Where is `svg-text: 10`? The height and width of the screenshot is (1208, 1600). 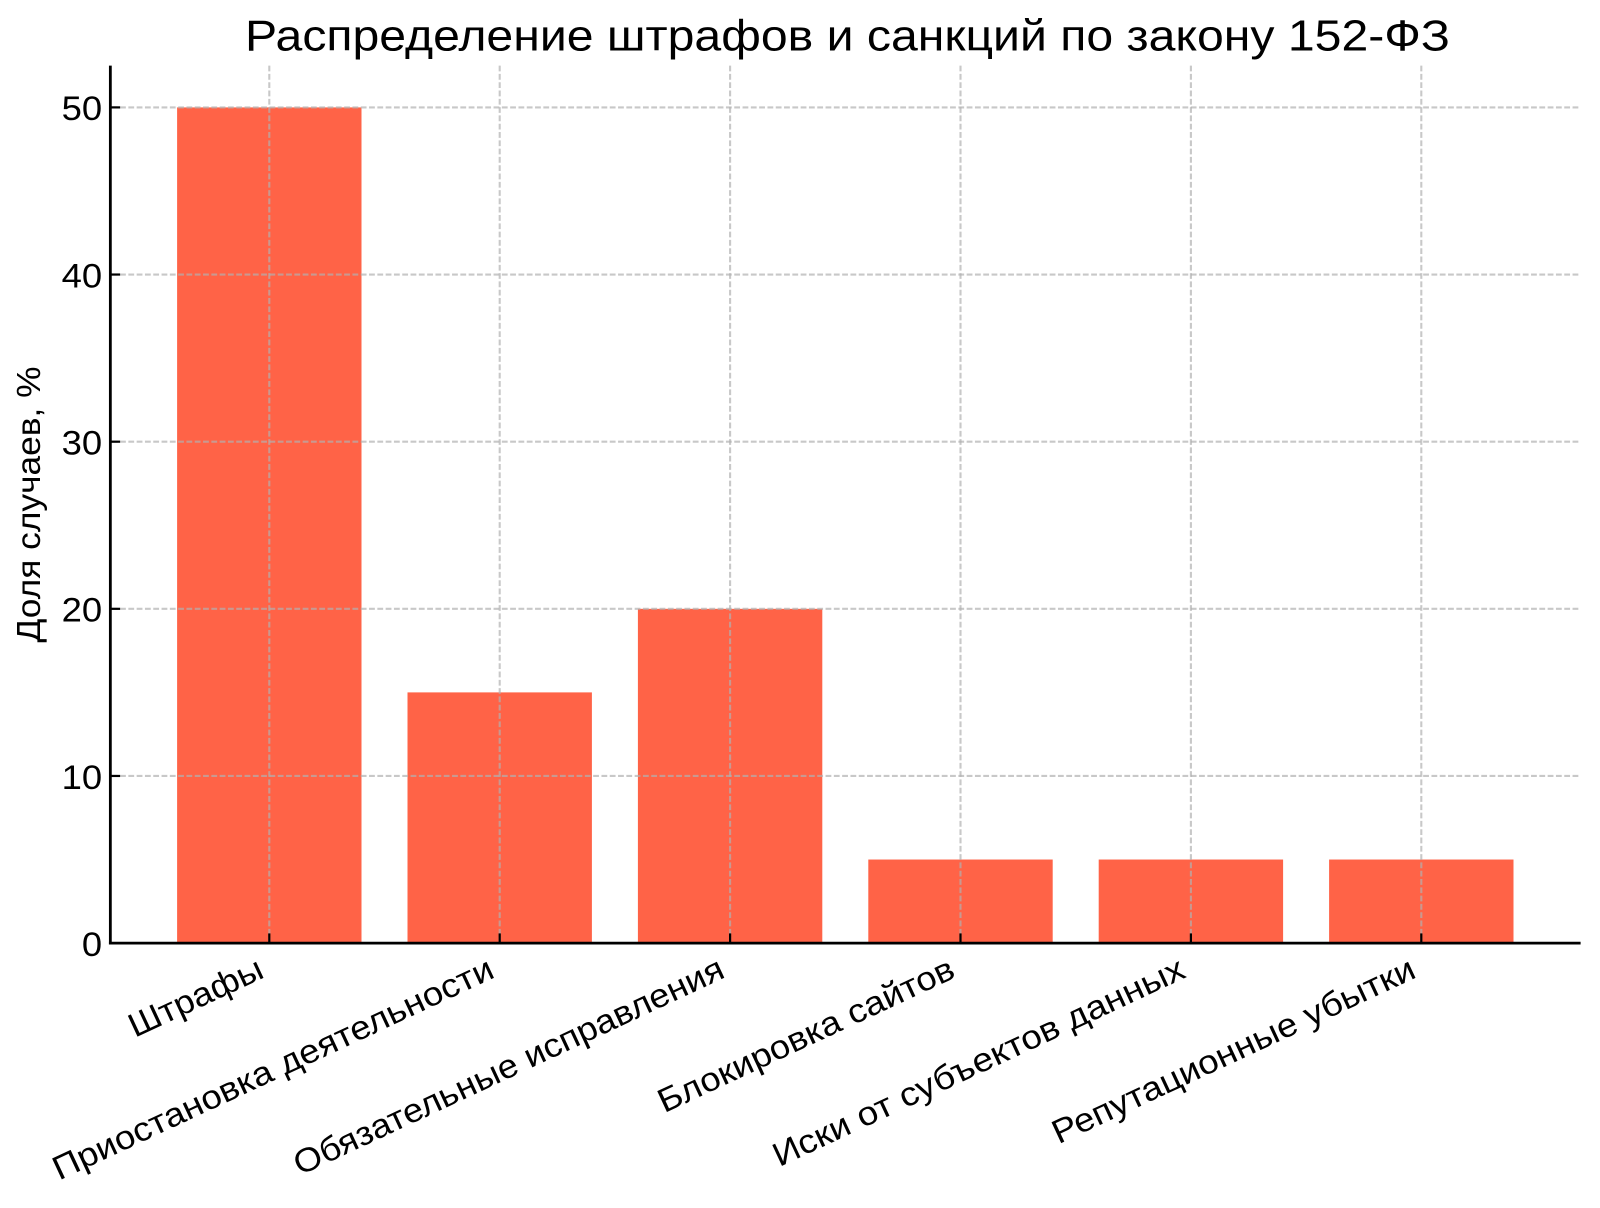
svg-text: 10 is located at coordinates (82, 778).